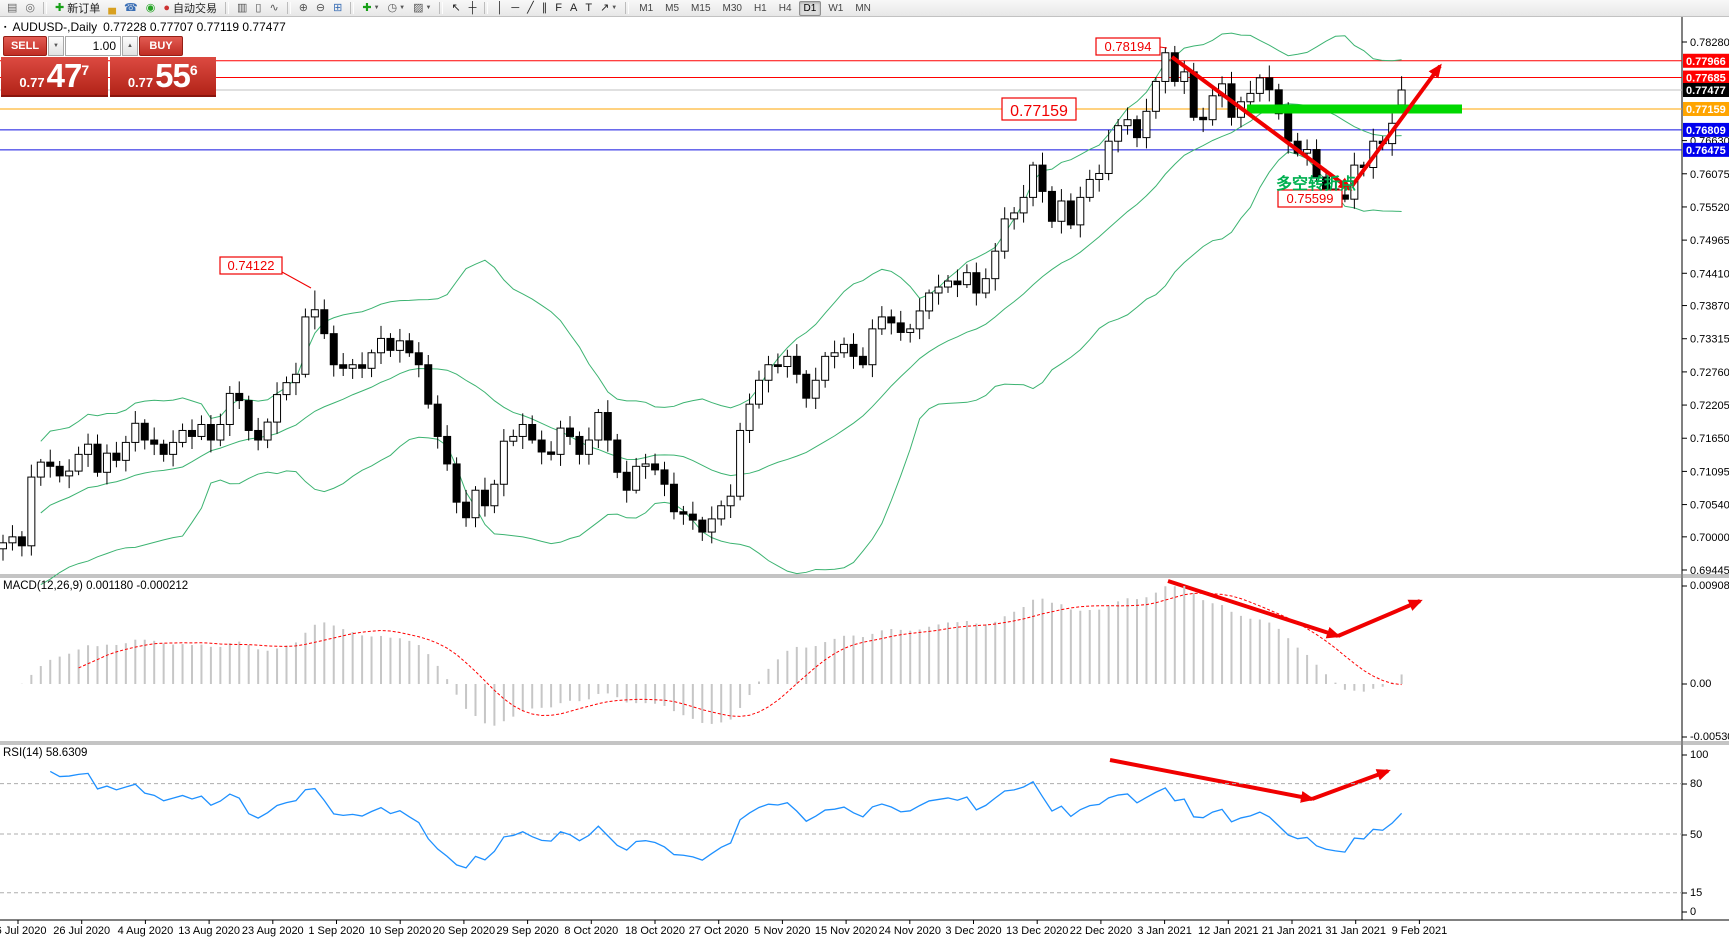  I want to click on macd-signal-line, so click(740, 654).